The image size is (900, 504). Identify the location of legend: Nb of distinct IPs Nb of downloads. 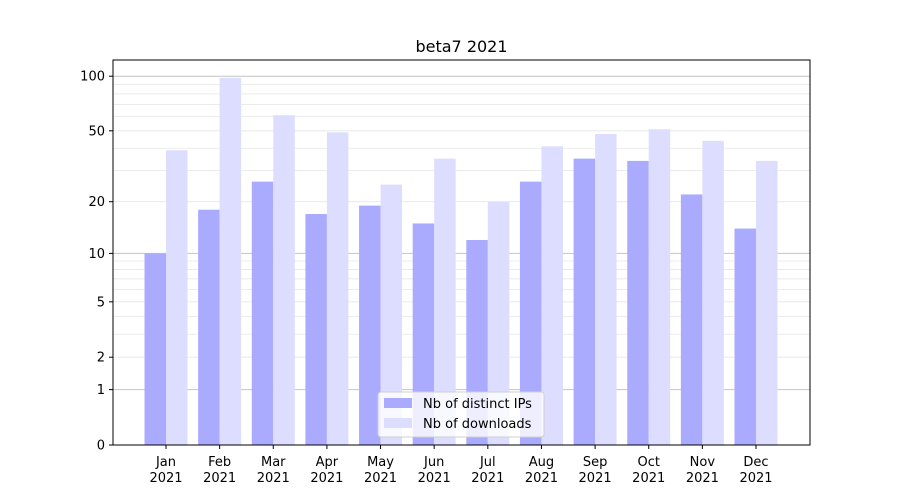
(461, 414).